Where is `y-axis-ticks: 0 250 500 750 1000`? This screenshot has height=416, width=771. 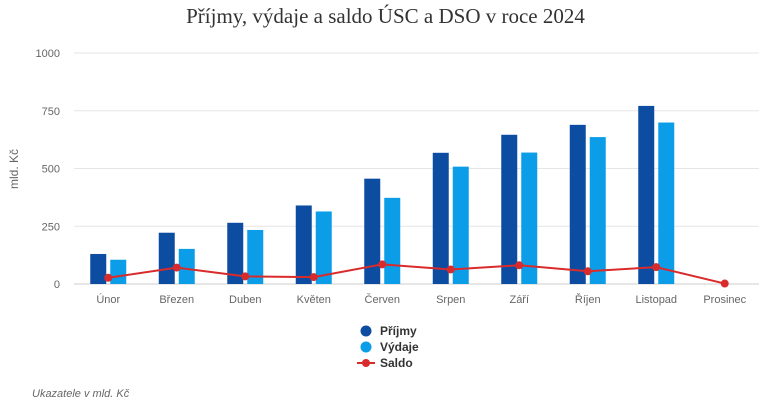 y-axis-ticks: 0 250 500 750 1000 is located at coordinates (48, 169).